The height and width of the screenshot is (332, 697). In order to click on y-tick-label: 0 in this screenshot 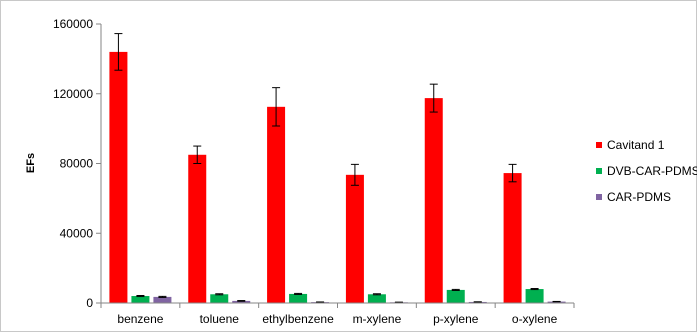, I will do `click(89, 303)`.